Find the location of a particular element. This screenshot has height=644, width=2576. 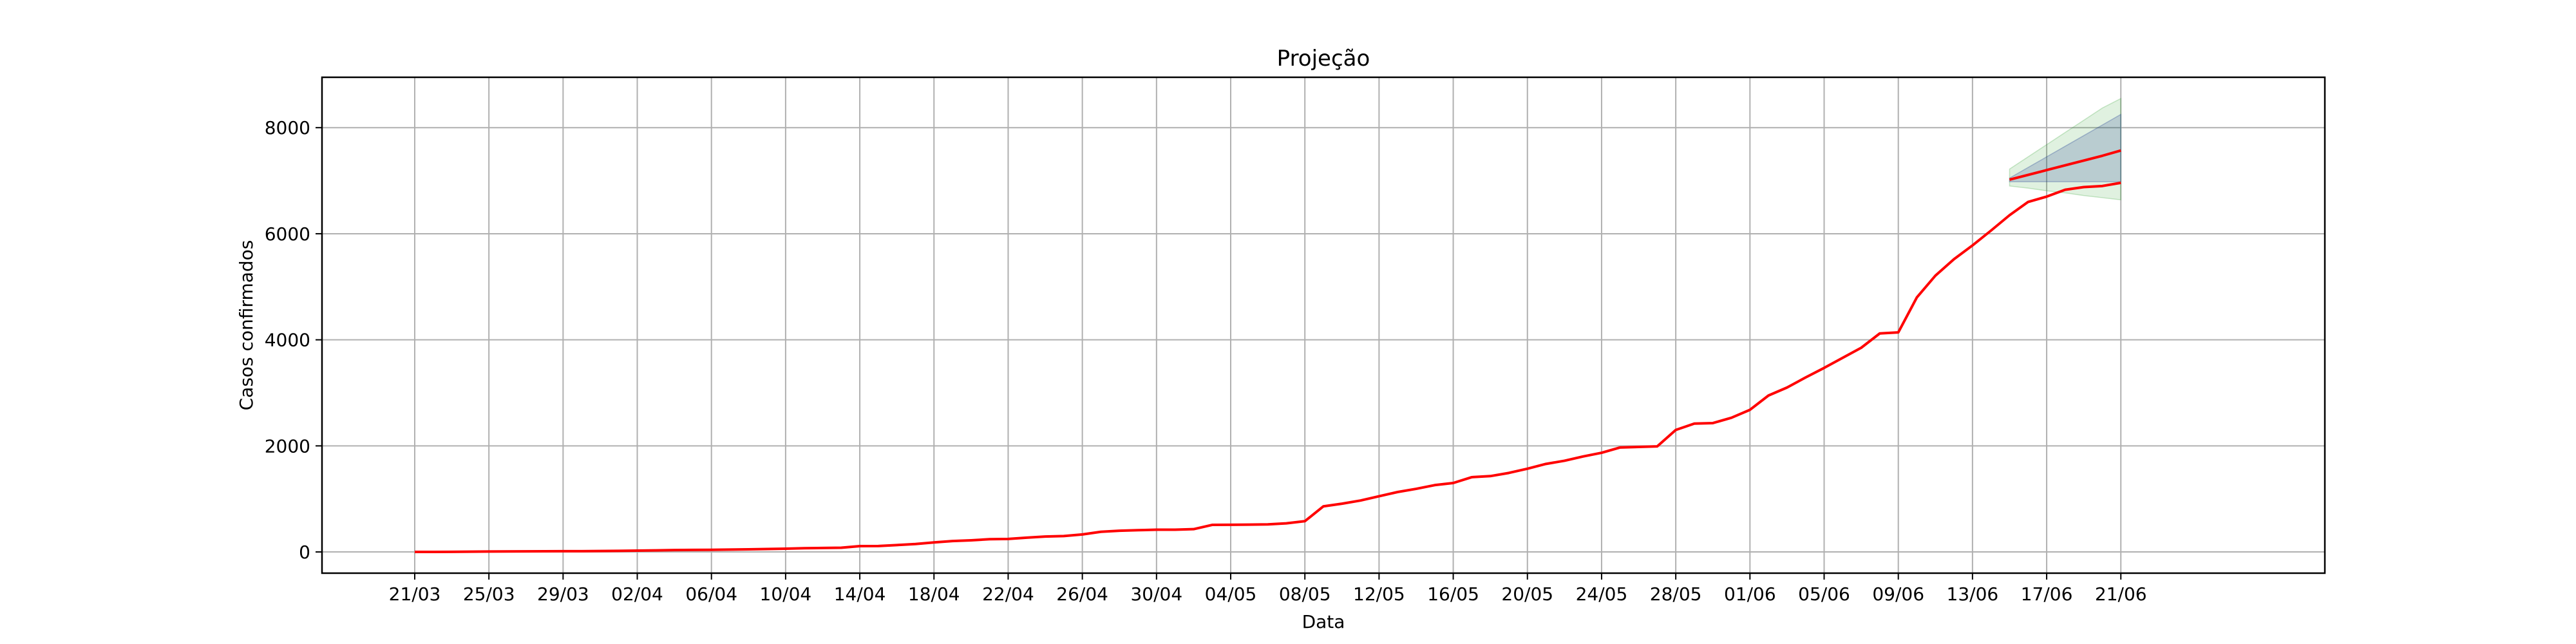

x-tick-label: 14/04 is located at coordinates (860, 594).